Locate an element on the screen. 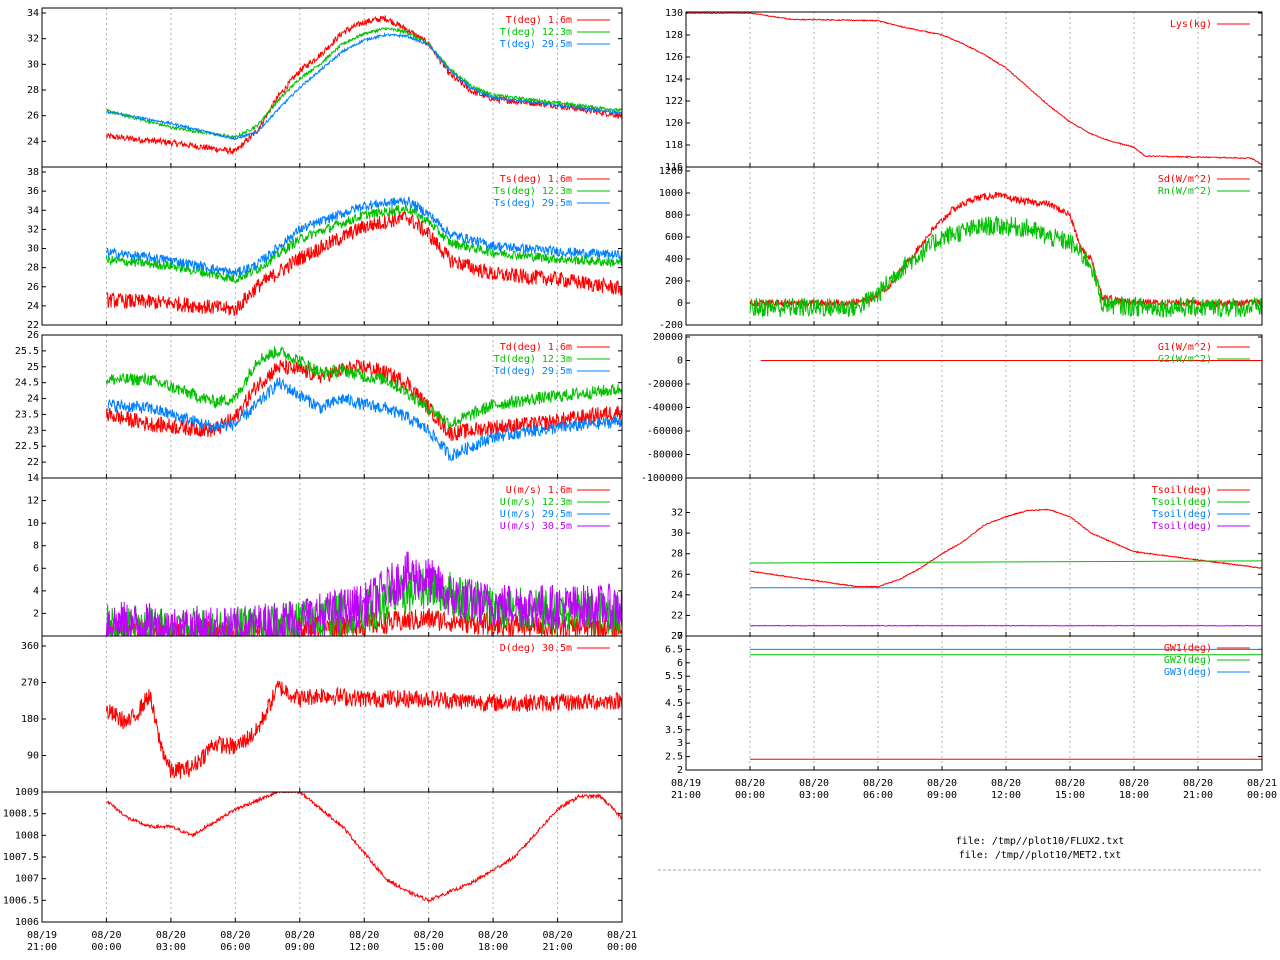 The image size is (1280, 960). file-caption: file: /tmp//plot10/MET2.txt is located at coordinates (1040, 855).